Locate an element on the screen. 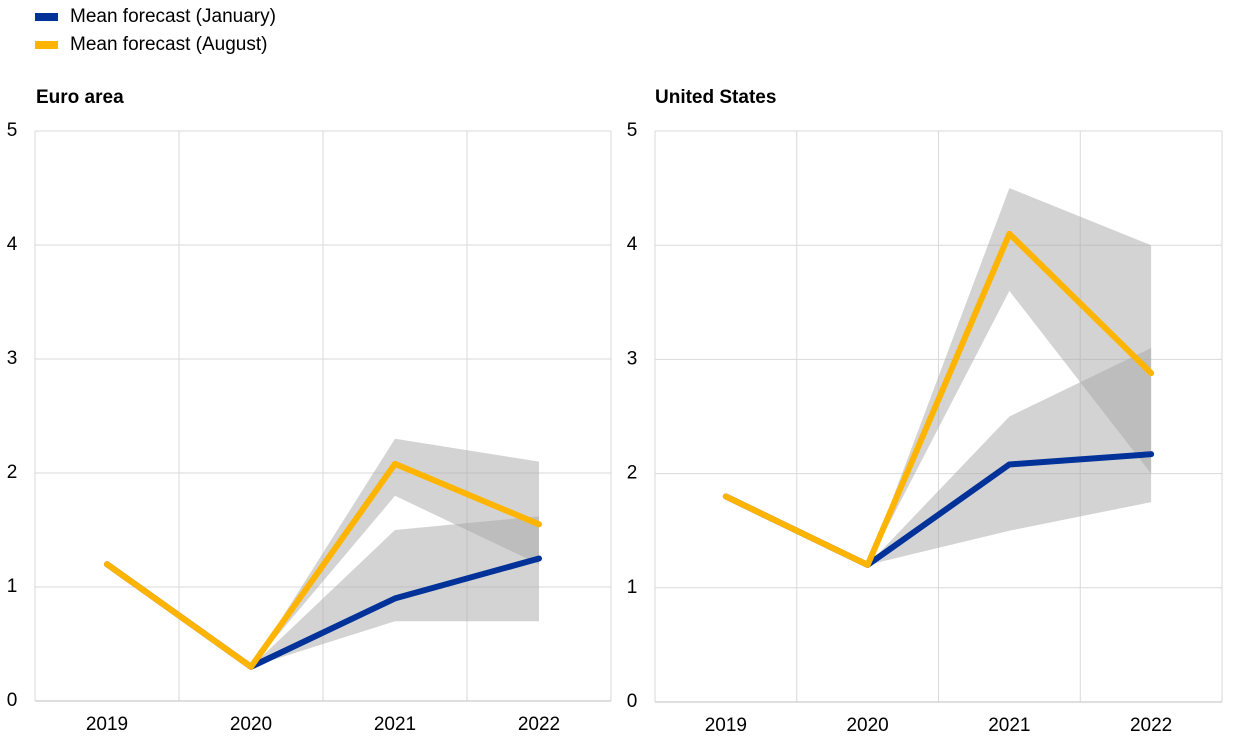 The image size is (1240, 748). panel-title: Euro area is located at coordinates (80, 97).